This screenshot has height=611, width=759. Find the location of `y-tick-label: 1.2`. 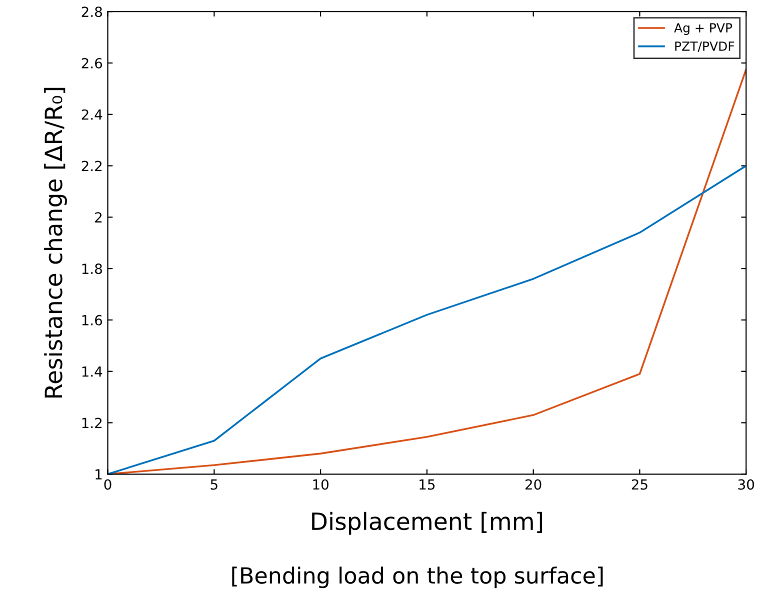

y-tick-label: 1.2 is located at coordinates (92, 423).